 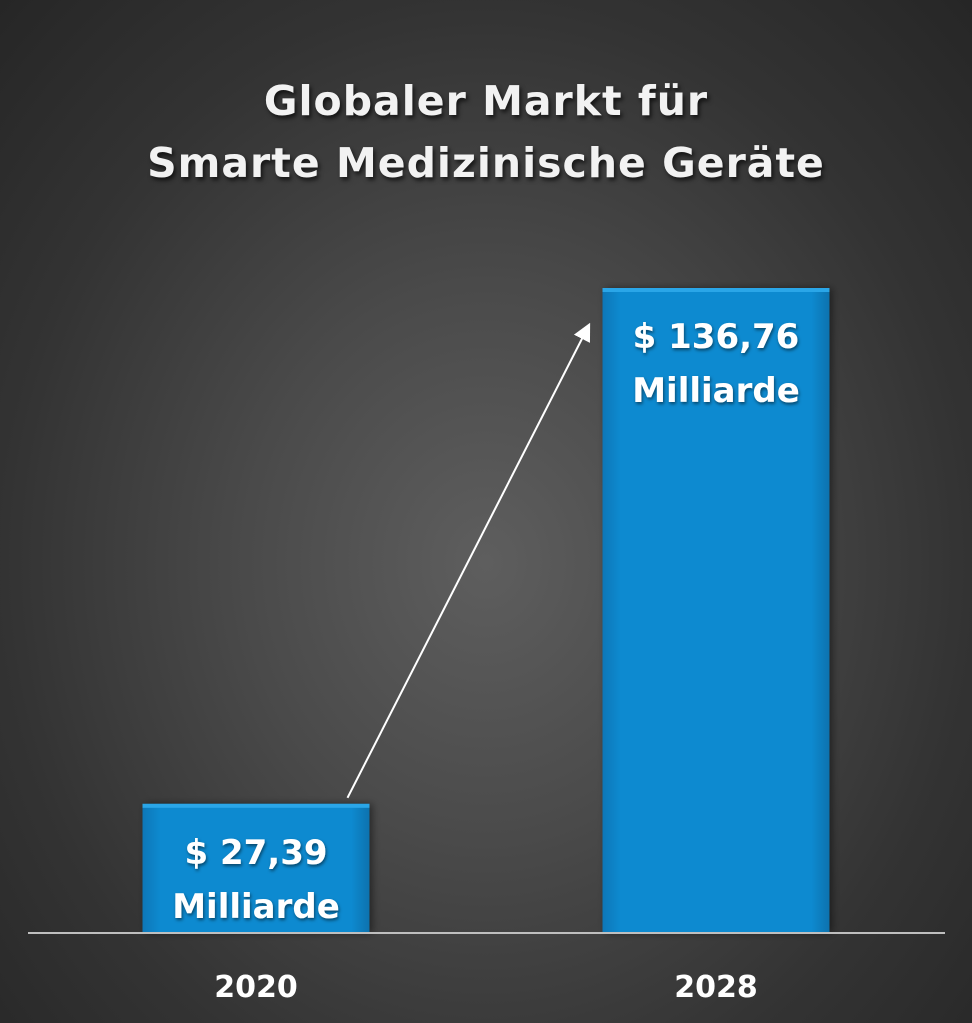 What do you see at coordinates (716, 987) in the screenshot?
I see `x-tick-label-2028: 2028` at bounding box center [716, 987].